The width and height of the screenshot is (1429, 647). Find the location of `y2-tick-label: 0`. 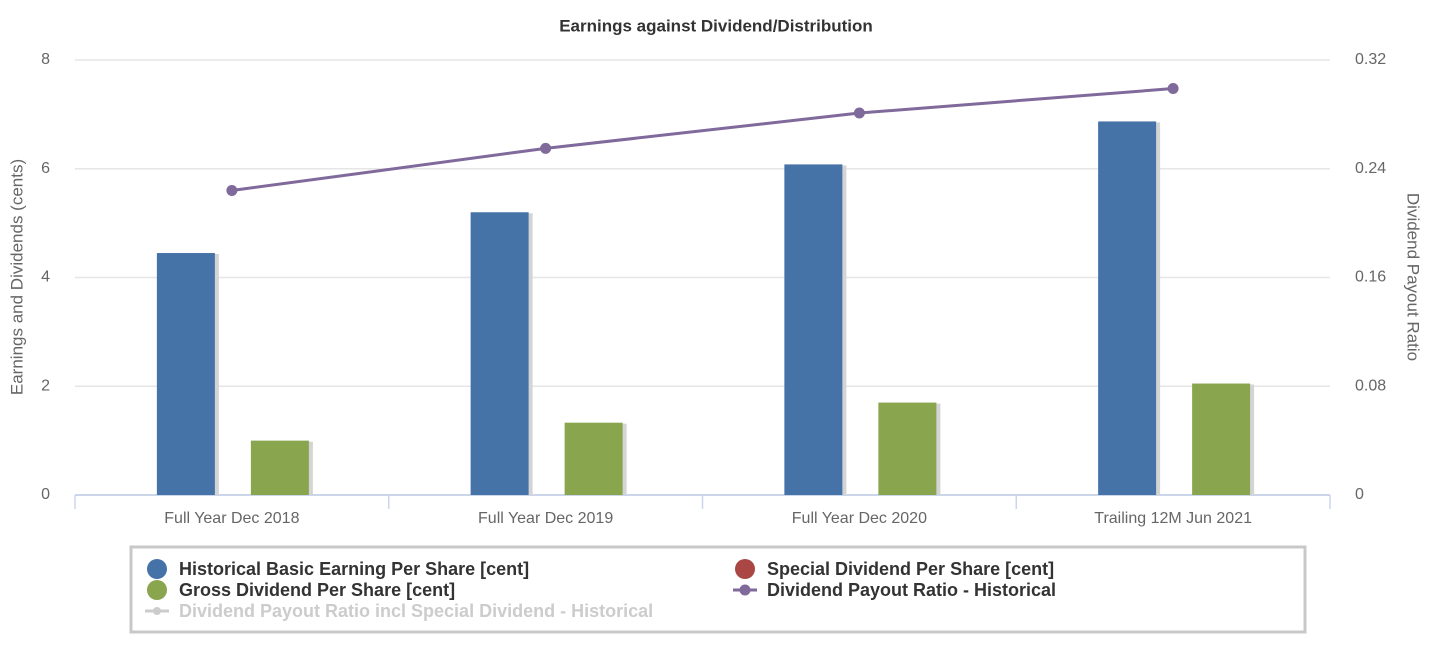

y2-tick-label: 0 is located at coordinates (1359, 494).